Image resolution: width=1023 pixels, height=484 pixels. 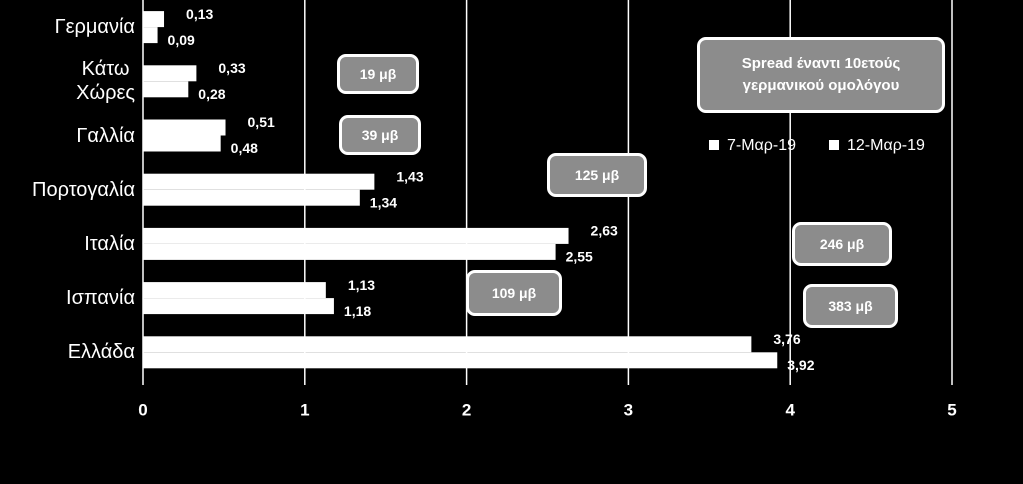 What do you see at coordinates (842, 244) in the screenshot?
I see `annotation: 246 μβ` at bounding box center [842, 244].